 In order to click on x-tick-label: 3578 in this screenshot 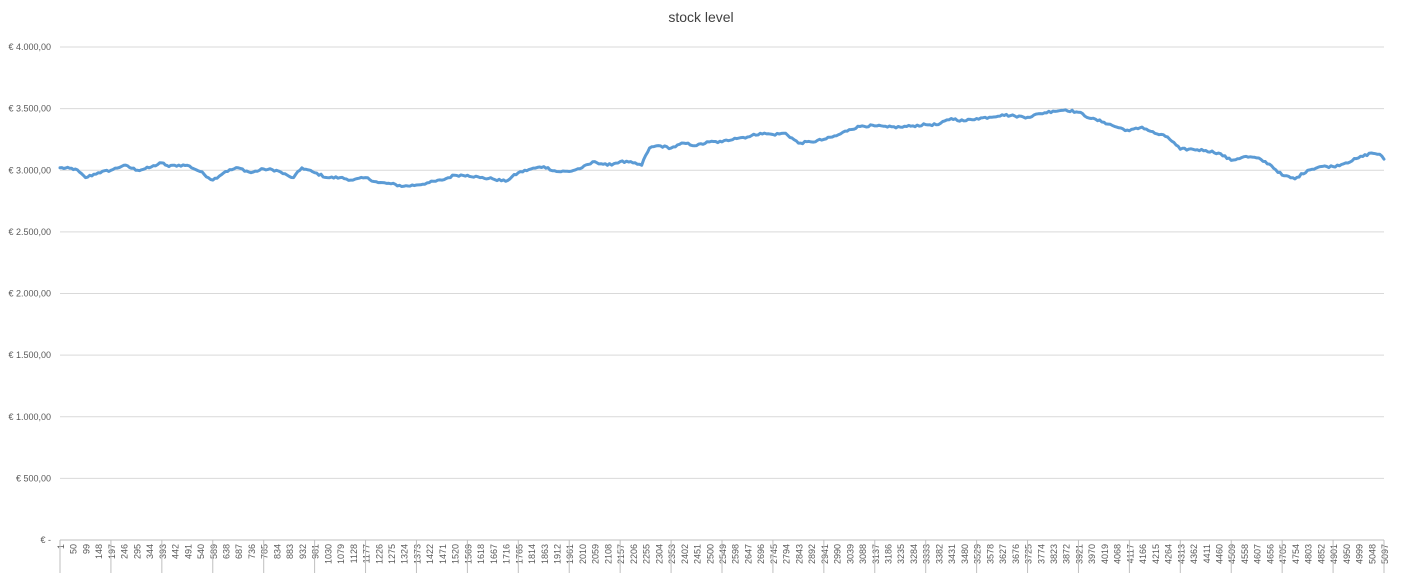, I will do `click(990, 554)`.